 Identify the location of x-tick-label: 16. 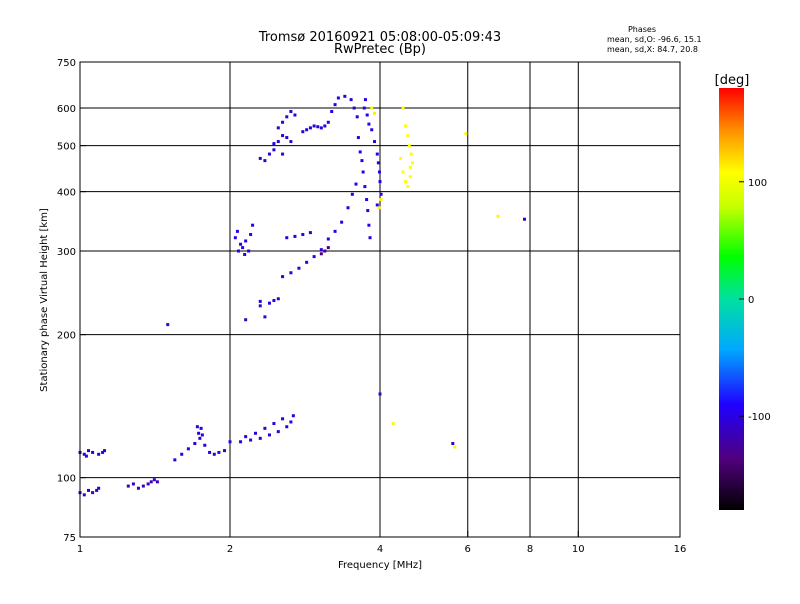
(680, 549).